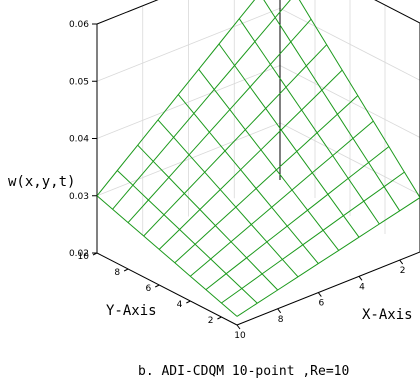  What do you see at coordinates (131, 311) in the screenshot?
I see `y-axis-title: Y-Axis` at bounding box center [131, 311].